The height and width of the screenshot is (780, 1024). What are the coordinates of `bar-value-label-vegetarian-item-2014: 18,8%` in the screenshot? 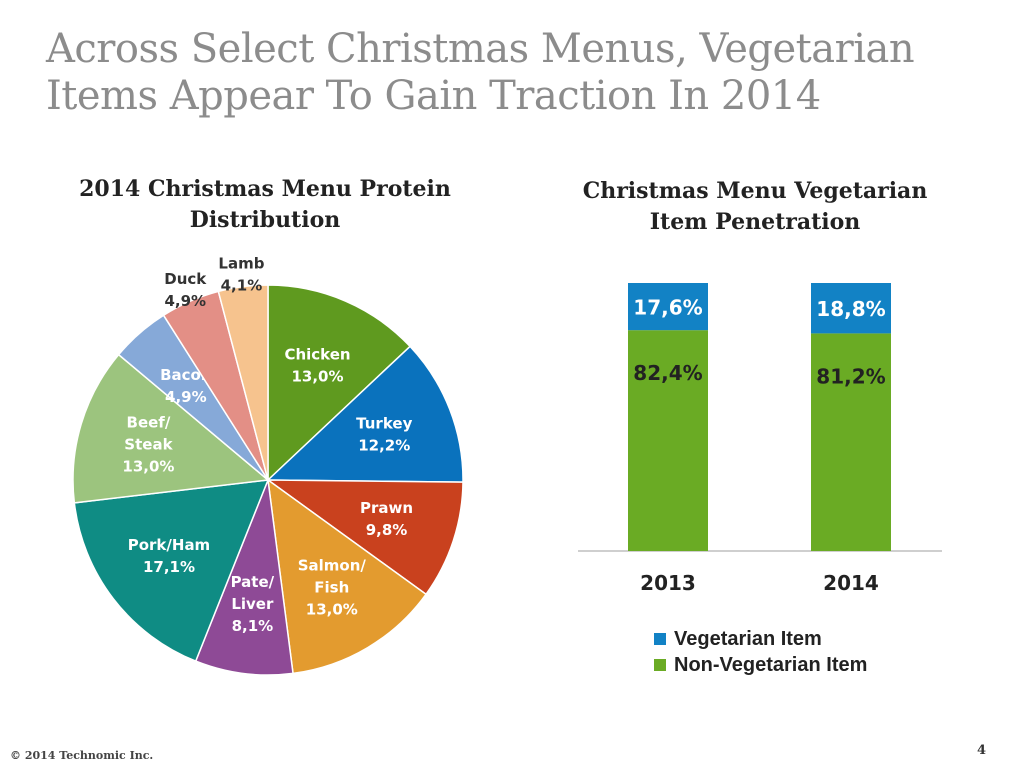 It's located at (850, 309).